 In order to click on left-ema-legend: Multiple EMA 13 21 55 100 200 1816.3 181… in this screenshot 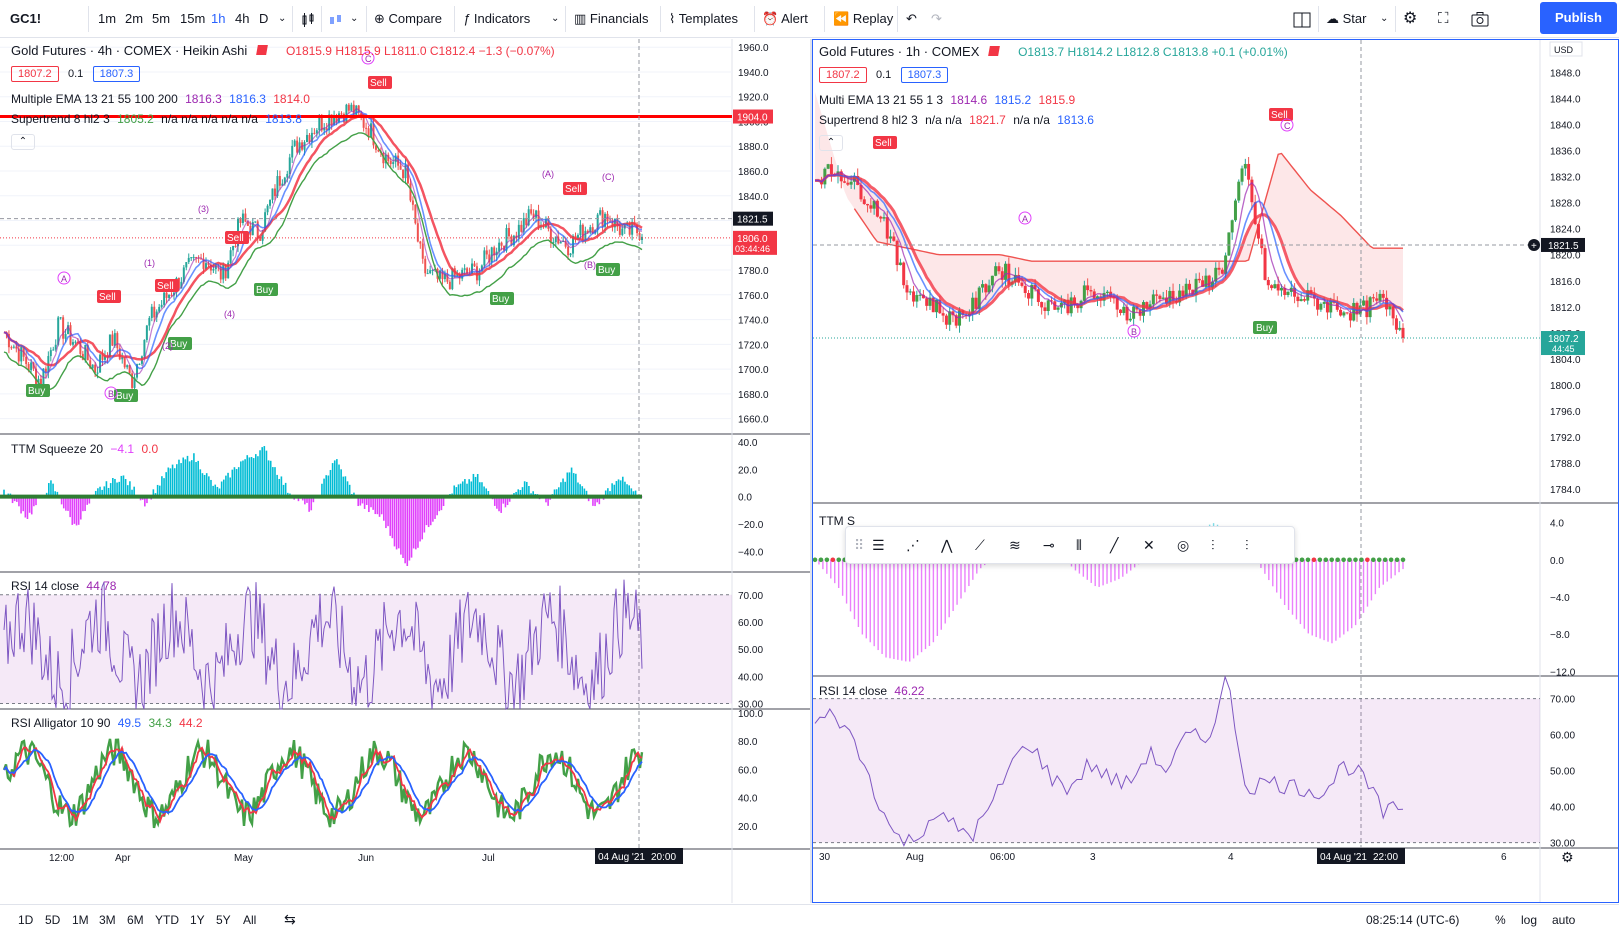, I will do `click(160, 99)`.